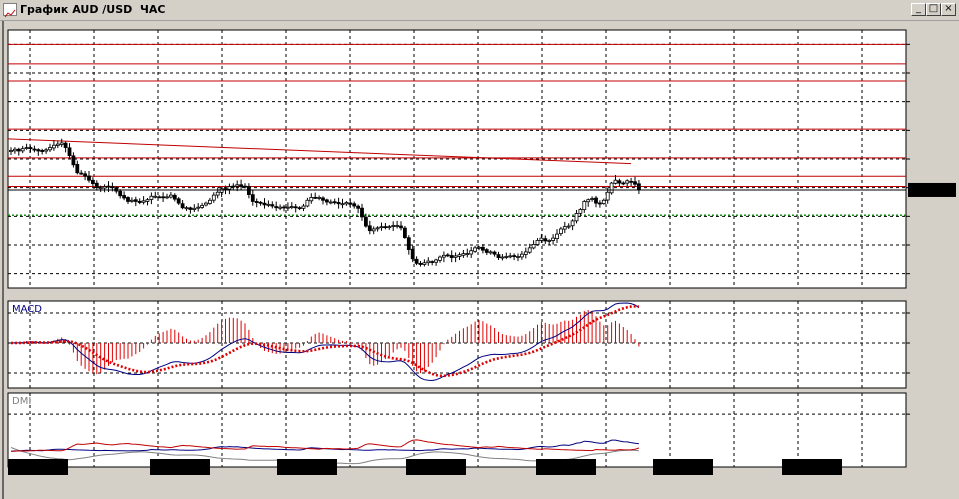 The image size is (959, 499). What do you see at coordinates (948, 9) in the screenshot?
I see `close-button: ×` at bounding box center [948, 9].